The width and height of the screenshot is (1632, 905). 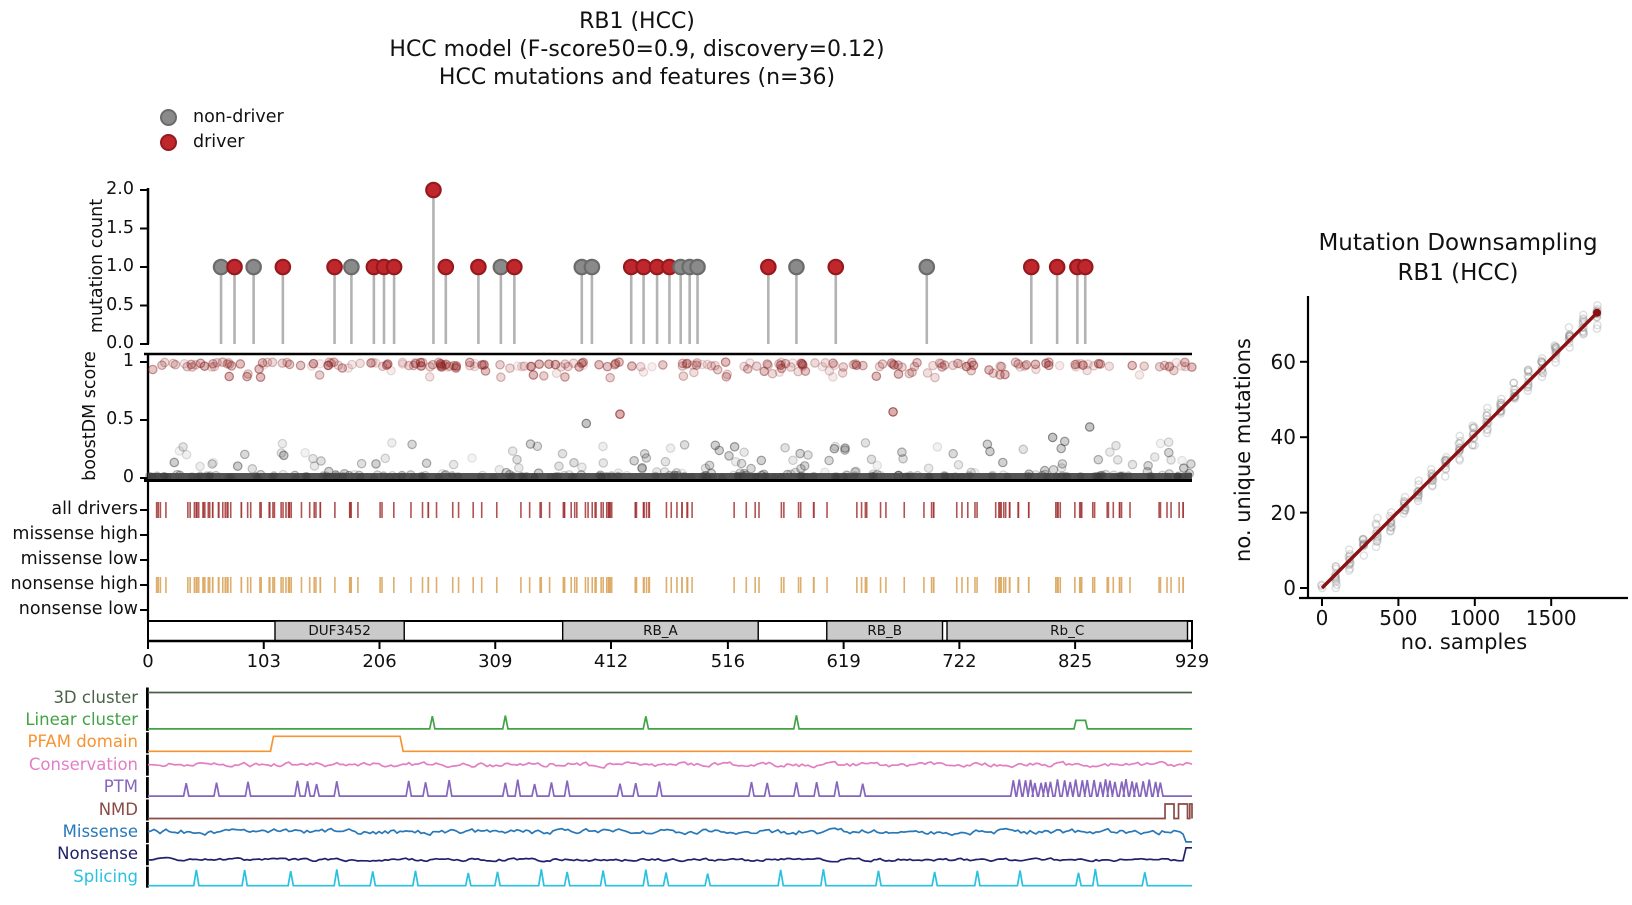 I want to click on downsampling-ytick-label: 40, so click(x=1283, y=437).